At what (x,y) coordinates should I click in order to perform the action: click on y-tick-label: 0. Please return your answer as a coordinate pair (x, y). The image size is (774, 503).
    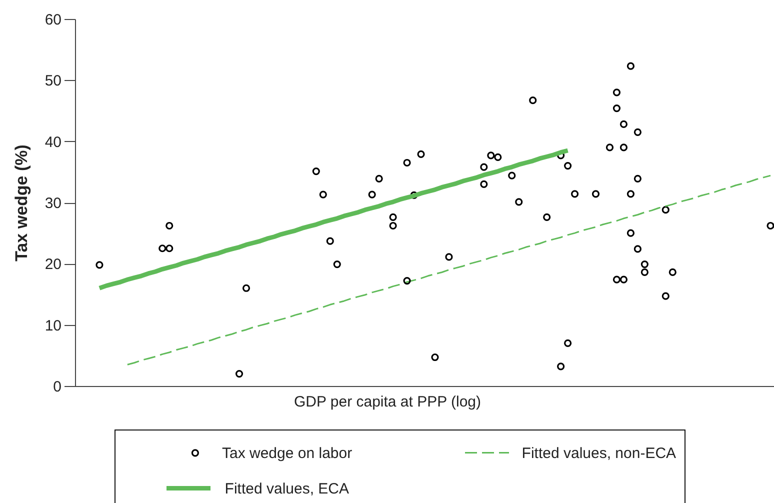
    Looking at the image, I should click on (57, 387).